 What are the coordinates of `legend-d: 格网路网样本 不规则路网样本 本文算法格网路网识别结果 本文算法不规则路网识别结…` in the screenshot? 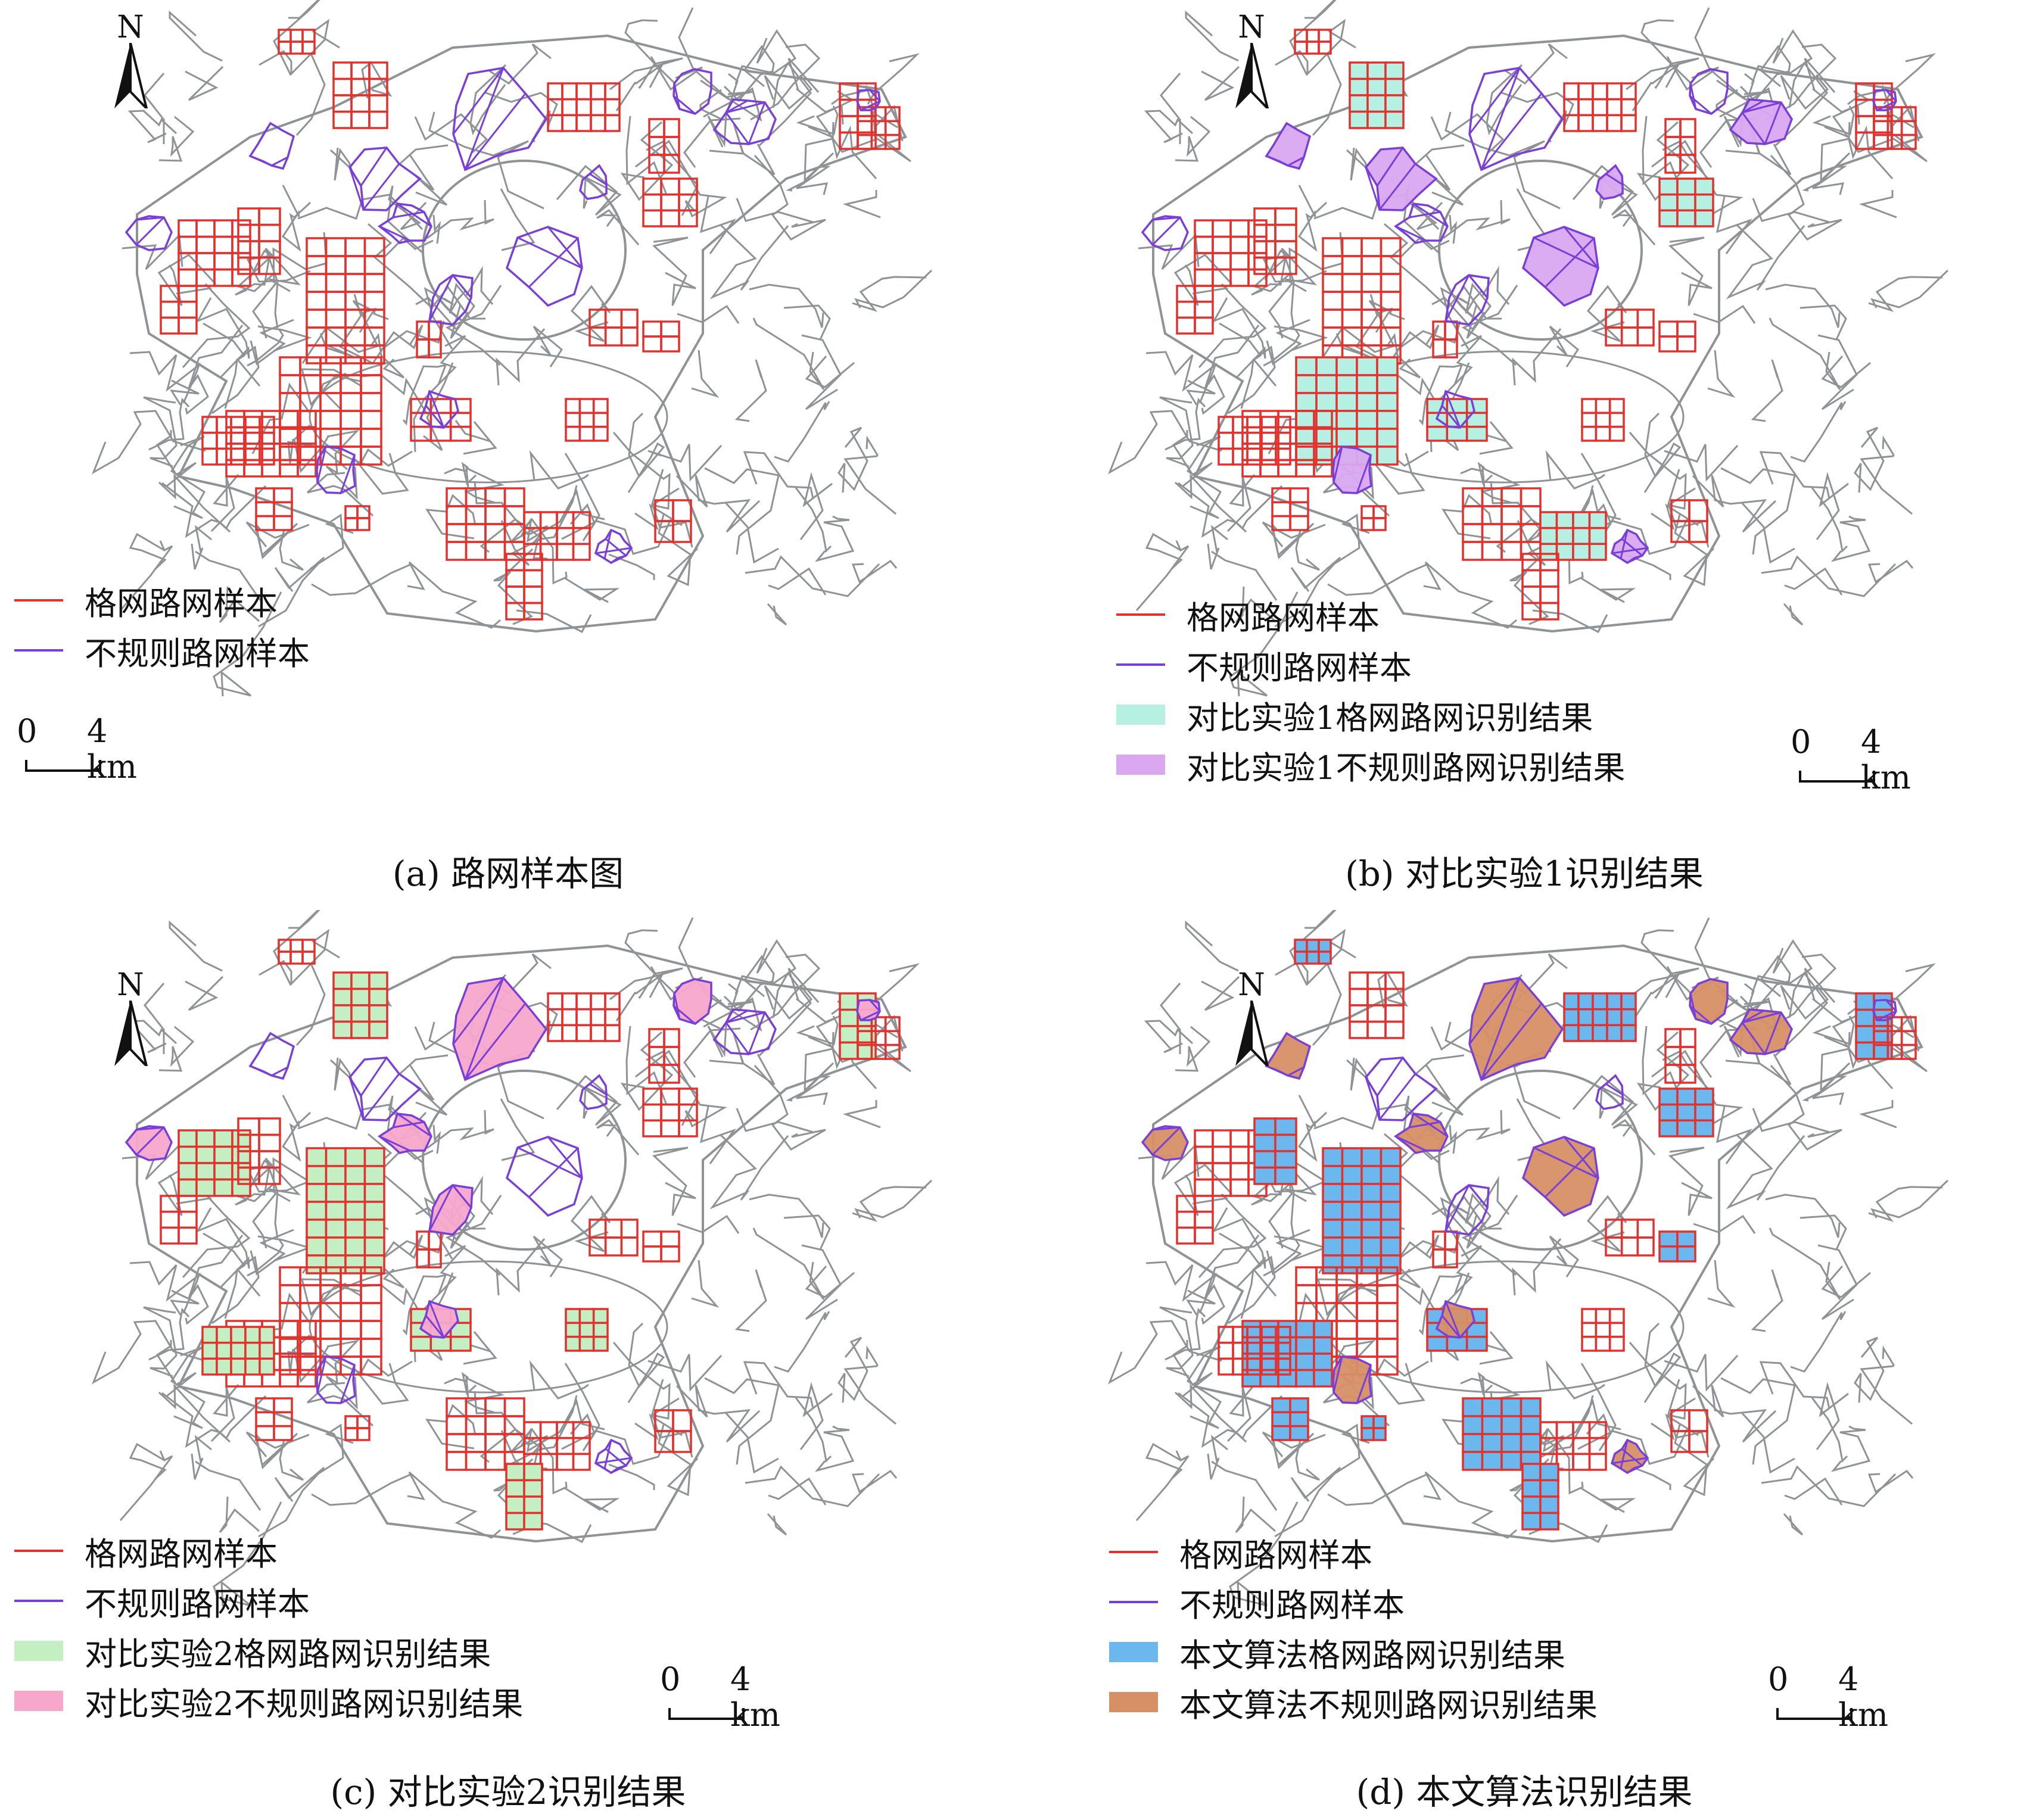 It's located at (1353, 1627).